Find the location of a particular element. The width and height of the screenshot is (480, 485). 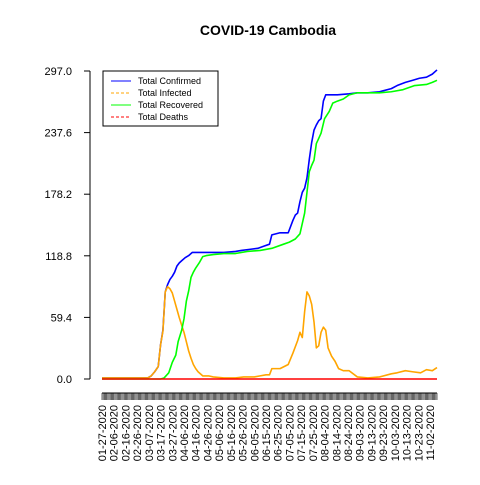

y-axis: 0.0 59.4 118.8 178.2 237.6 297.0 is located at coordinates (67, 226).